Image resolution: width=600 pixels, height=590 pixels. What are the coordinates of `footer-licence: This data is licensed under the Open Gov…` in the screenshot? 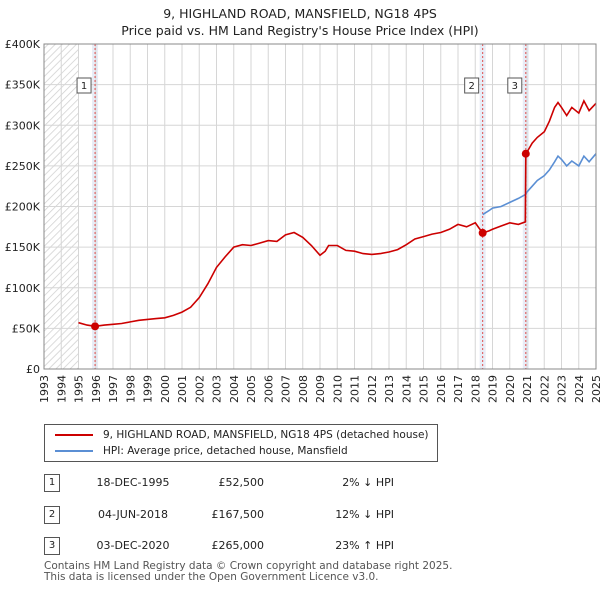 It's located at (211, 577).